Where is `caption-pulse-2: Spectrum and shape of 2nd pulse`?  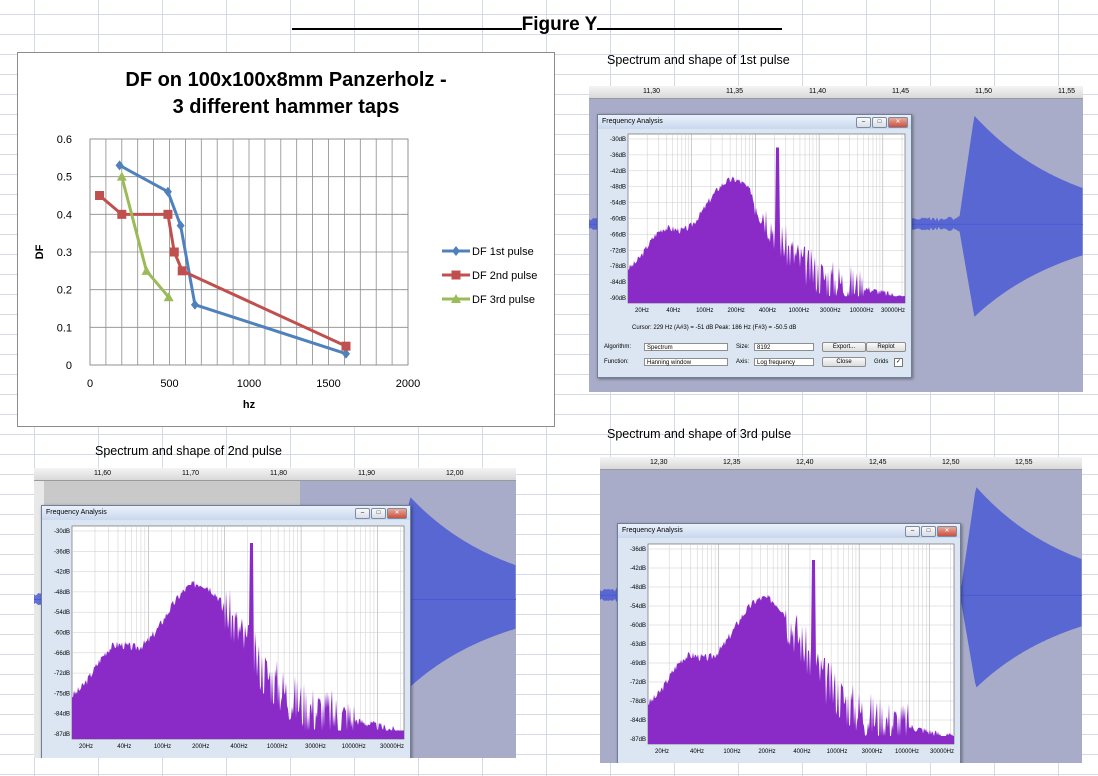
caption-pulse-2: Spectrum and shape of 2nd pulse is located at coordinates (188, 451).